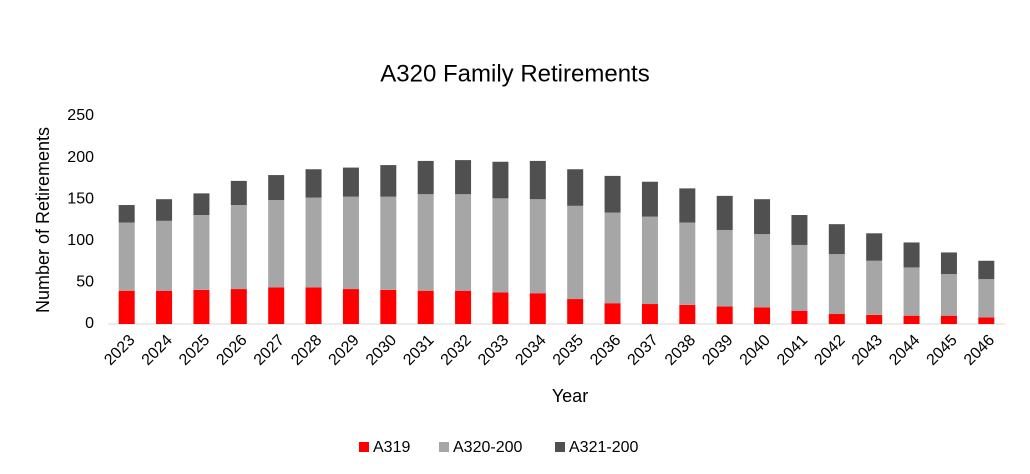 The height and width of the screenshot is (474, 1030). I want to click on x-tick-label: 2034, so click(530, 350).